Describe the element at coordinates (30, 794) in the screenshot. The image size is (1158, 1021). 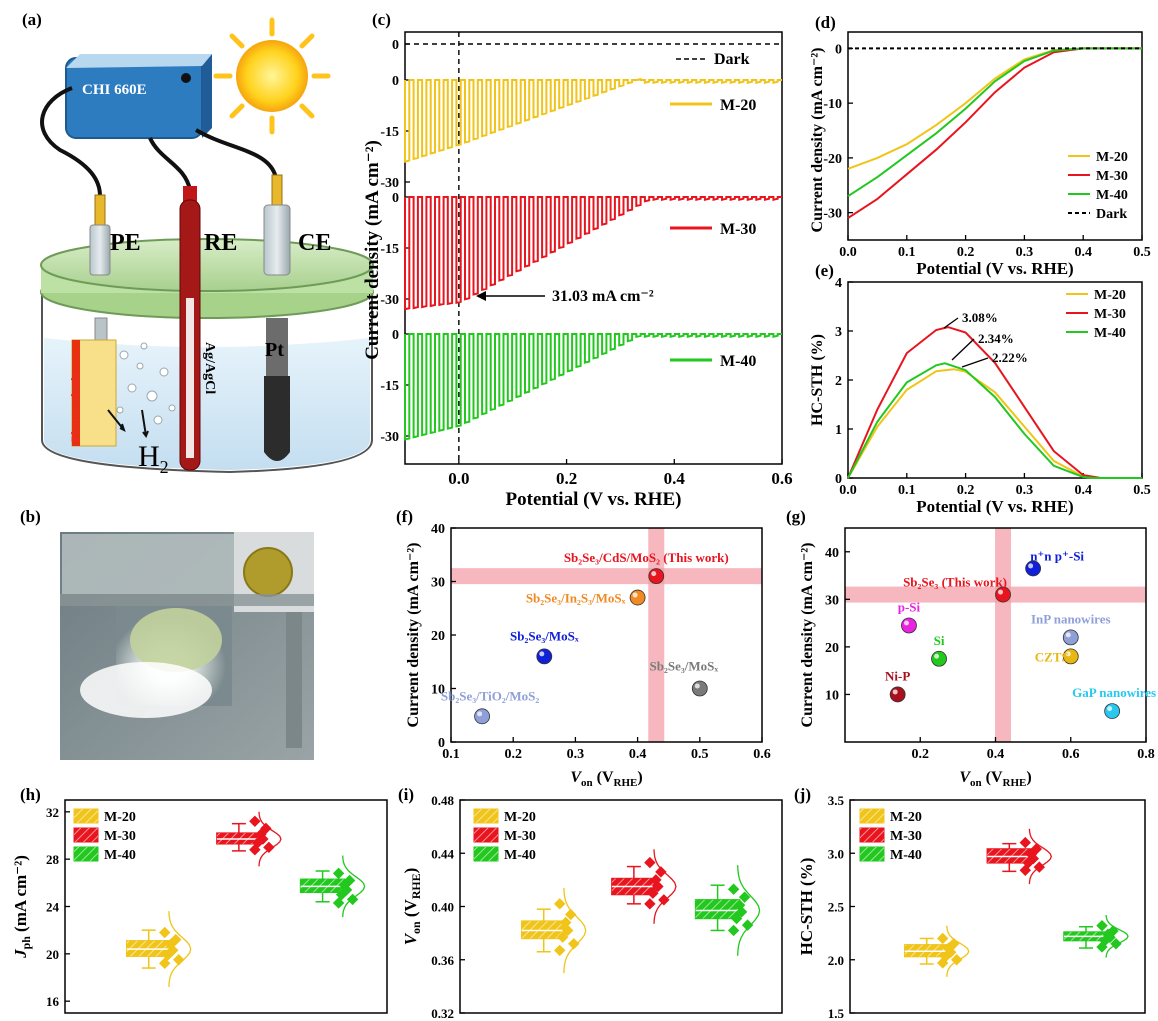
I see `panel-label-h: (h)` at that location.